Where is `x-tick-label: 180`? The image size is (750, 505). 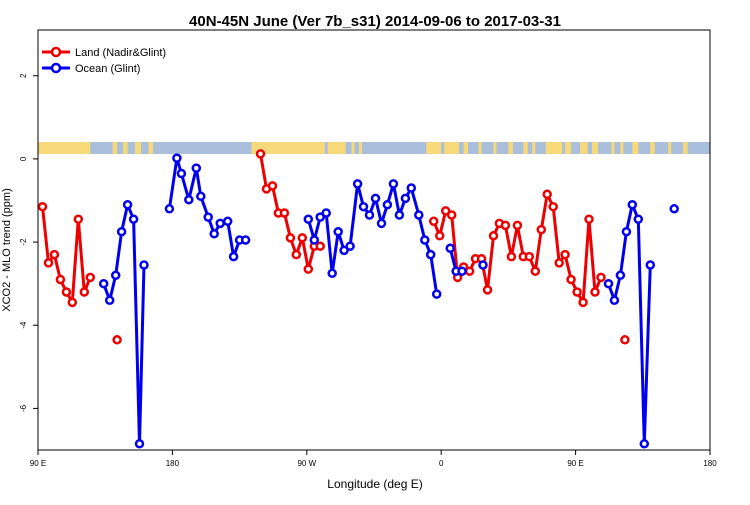 x-tick-label: 180 is located at coordinates (173, 463).